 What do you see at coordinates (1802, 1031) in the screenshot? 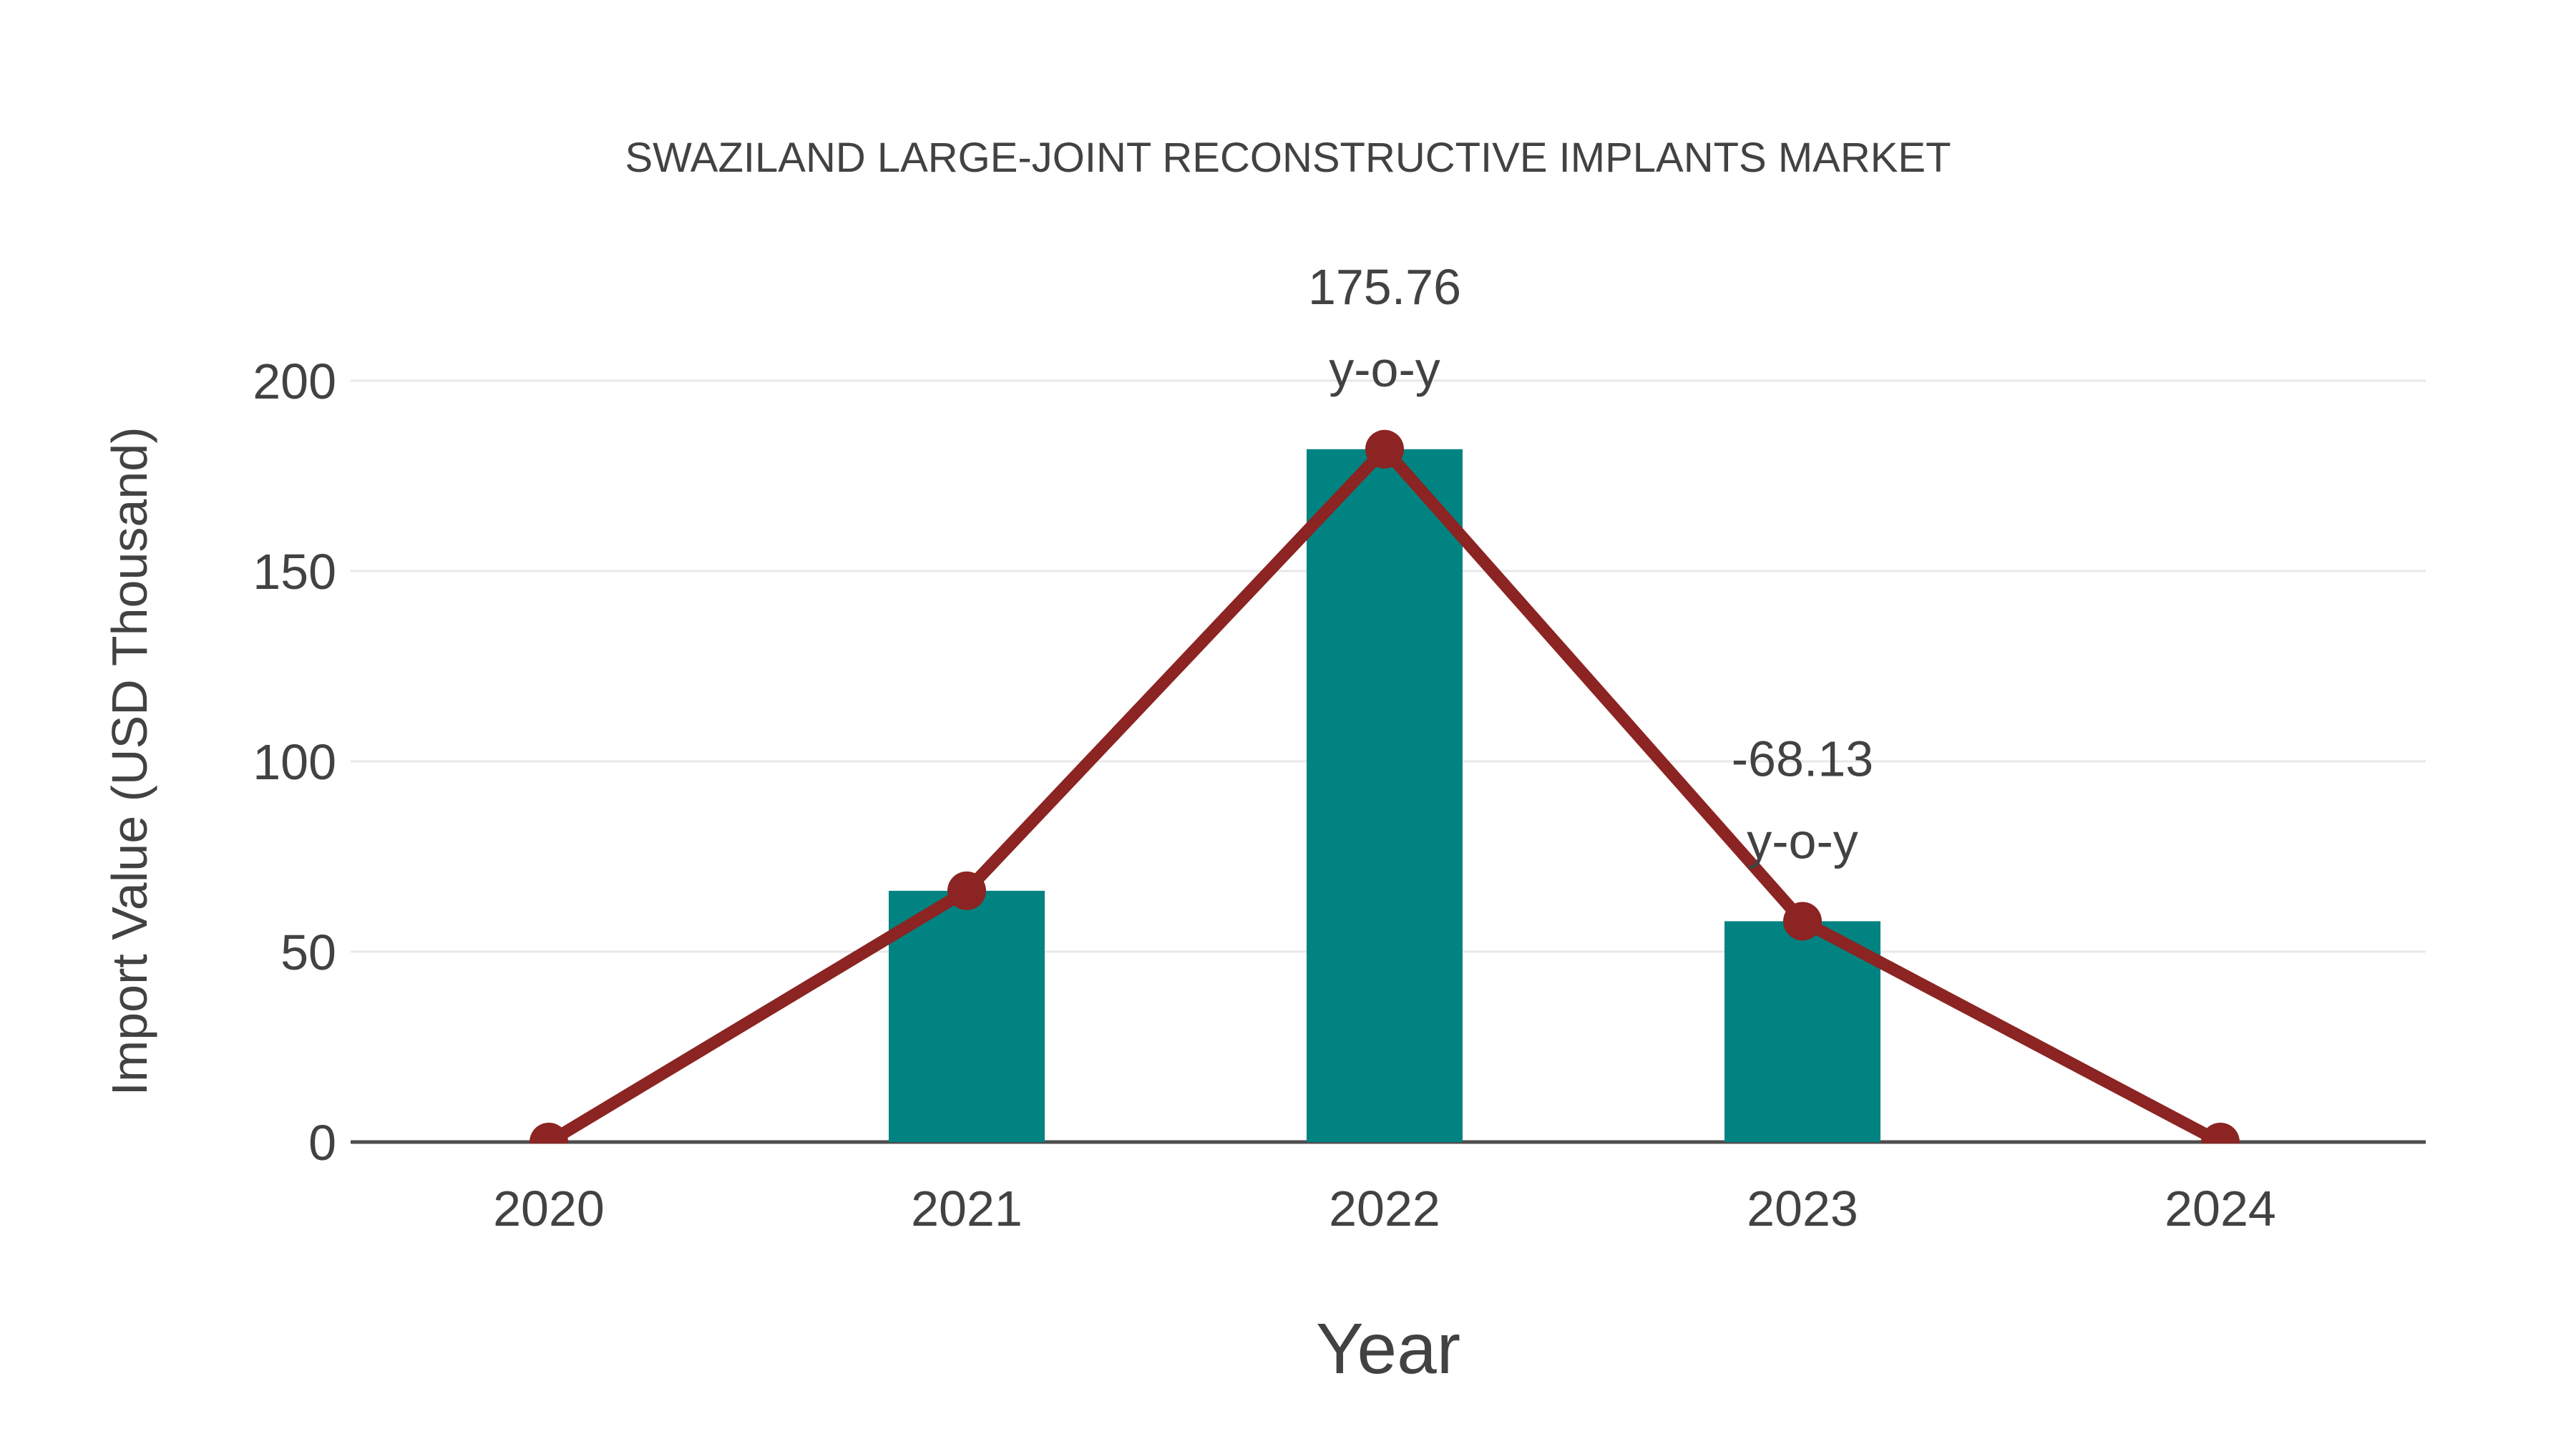
I see `bar-2023` at bounding box center [1802, 1031].